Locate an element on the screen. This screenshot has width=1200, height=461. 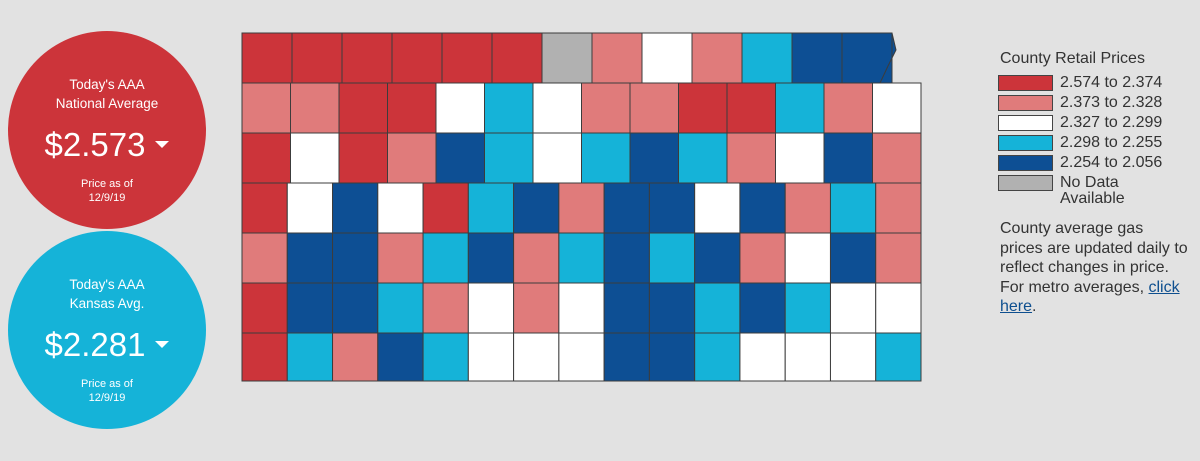
county-r6-c3 is located at coordinates (400, 357).